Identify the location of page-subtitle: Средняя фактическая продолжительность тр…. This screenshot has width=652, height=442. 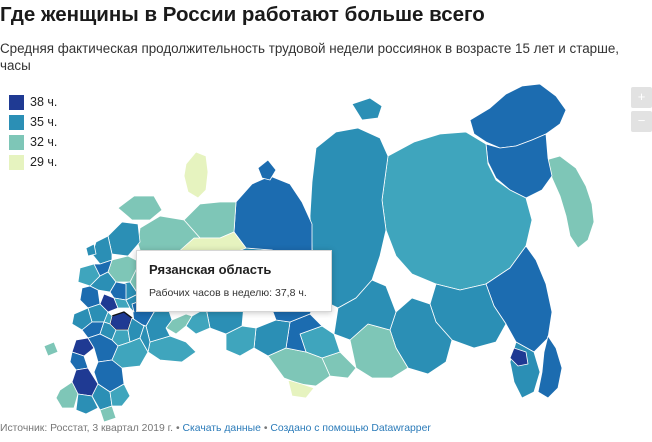
(309, 57).